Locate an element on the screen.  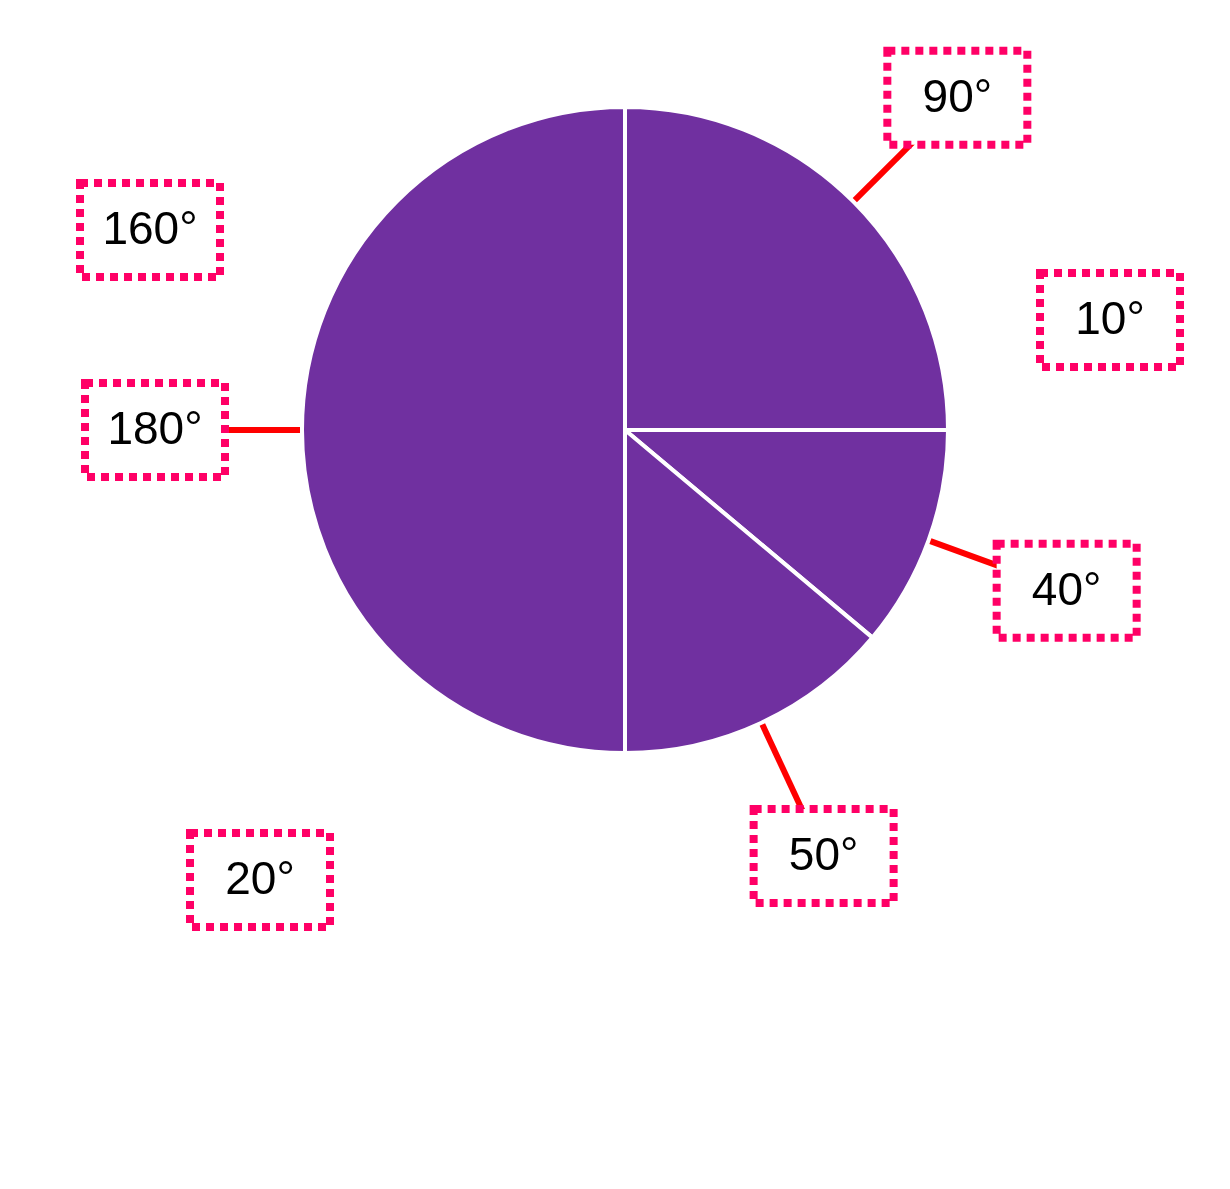
data-label: 50° is located at coordinates (823, 853).